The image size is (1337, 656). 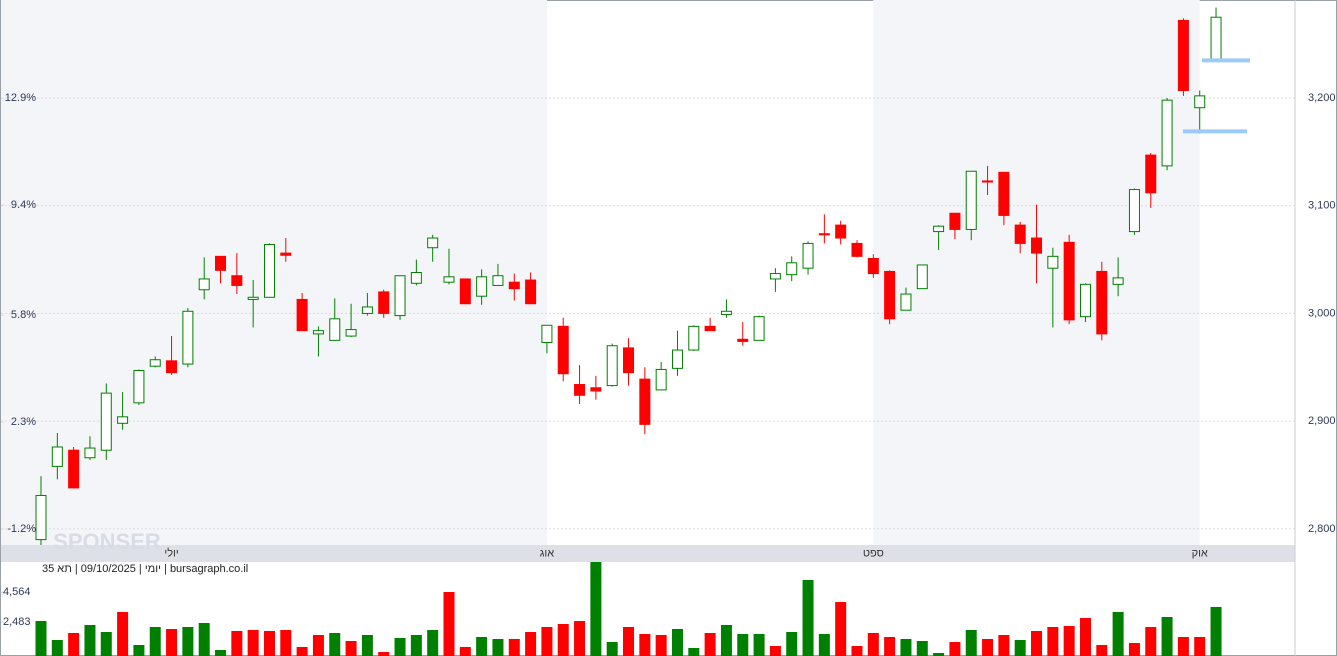 I want to click on month-bar, so click(x=648, y=553).